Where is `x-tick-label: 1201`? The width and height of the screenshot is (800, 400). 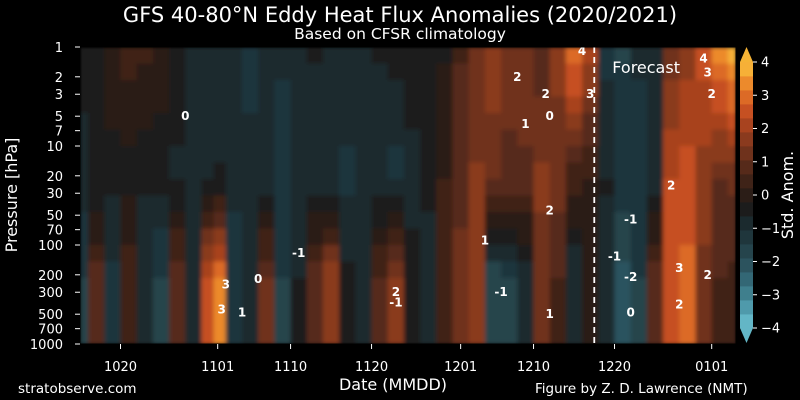 x-tick-label: 1201 is located at coordinates (460, 367).